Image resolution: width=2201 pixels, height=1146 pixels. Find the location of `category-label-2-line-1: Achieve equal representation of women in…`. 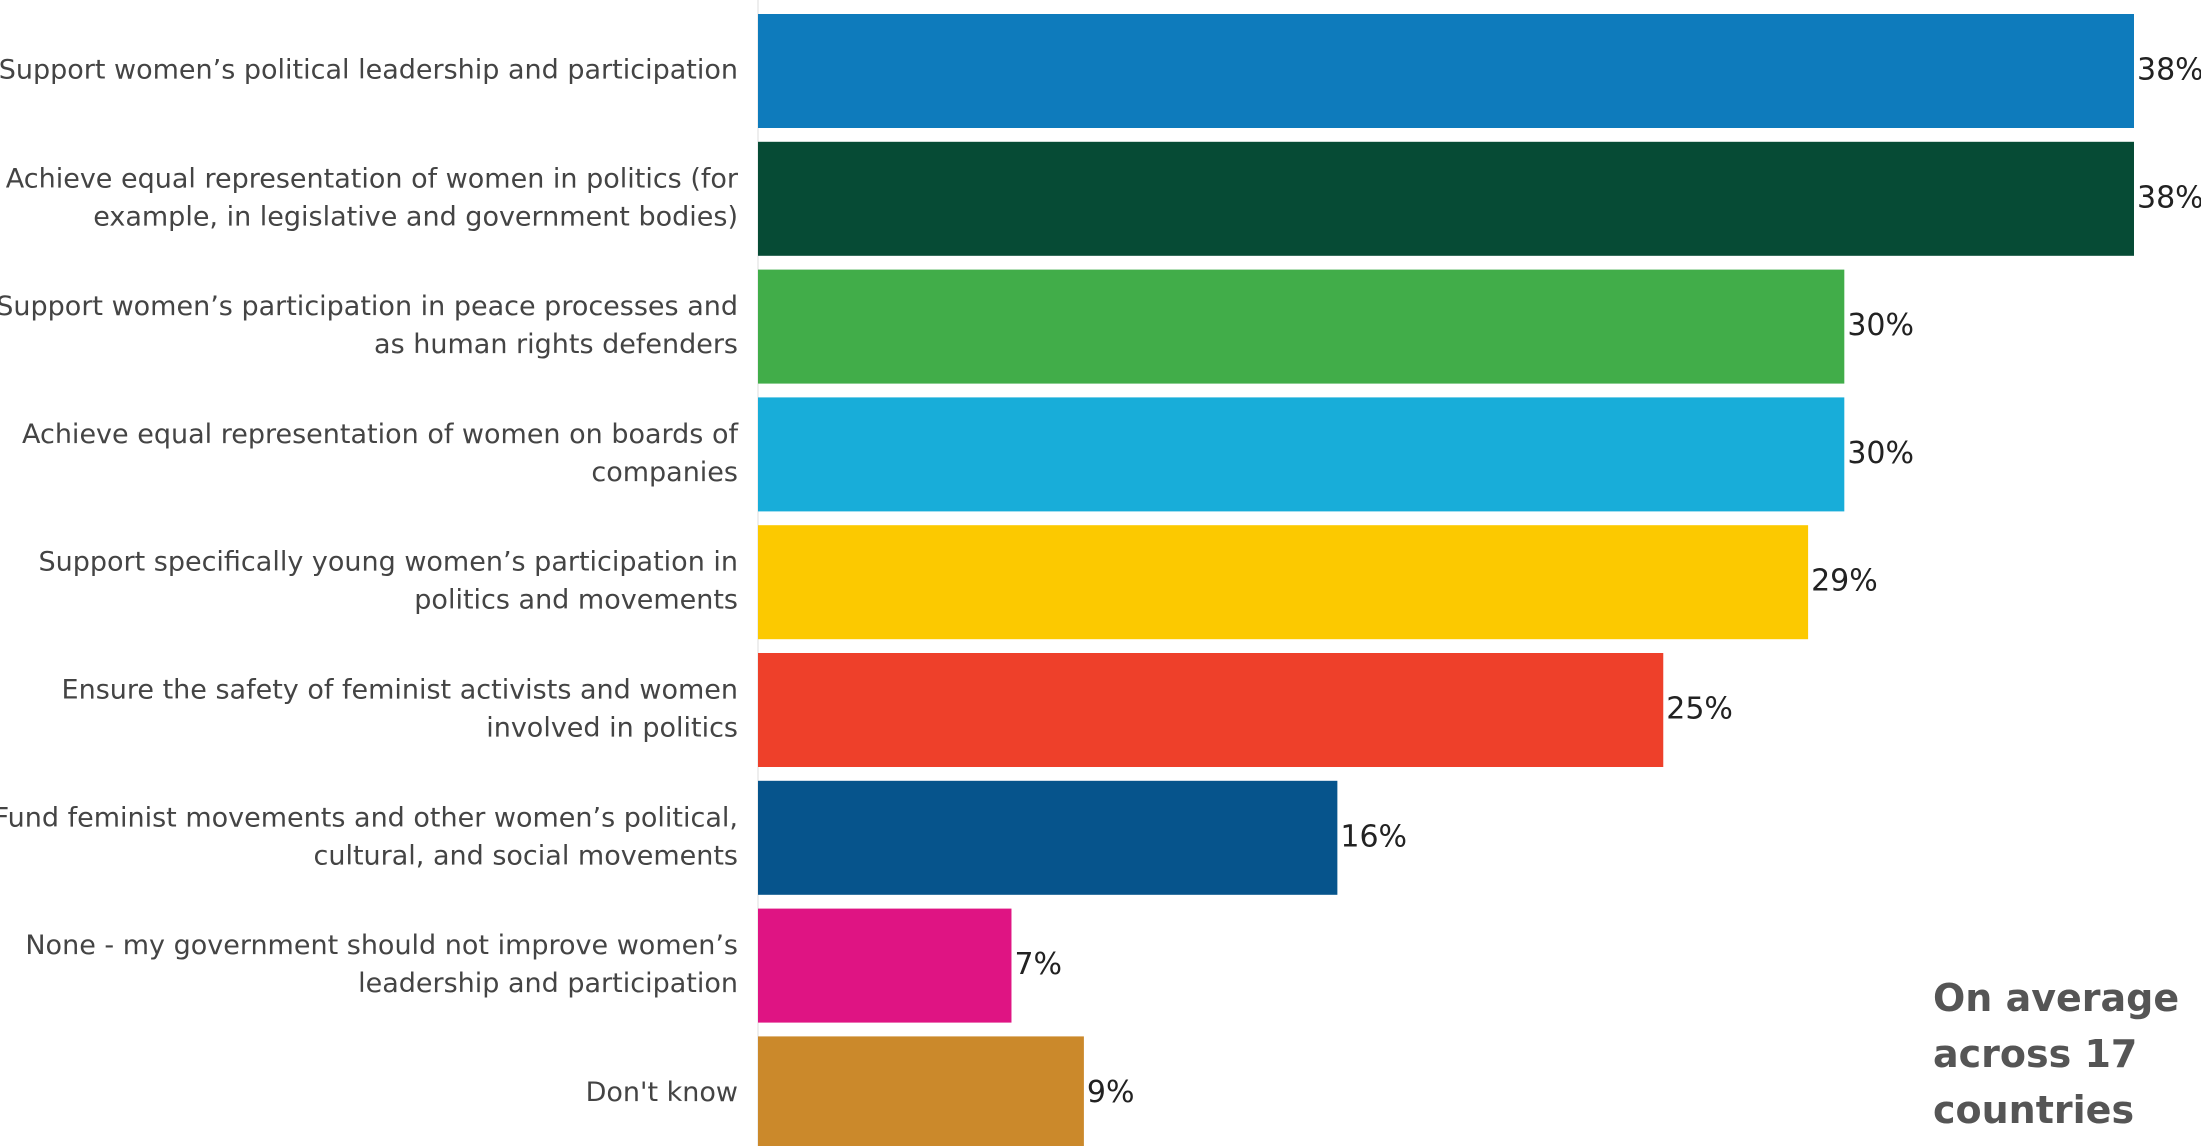

category-label-2-line-1: Achieve equal representation of women in… is located at coordinates (372, 178).